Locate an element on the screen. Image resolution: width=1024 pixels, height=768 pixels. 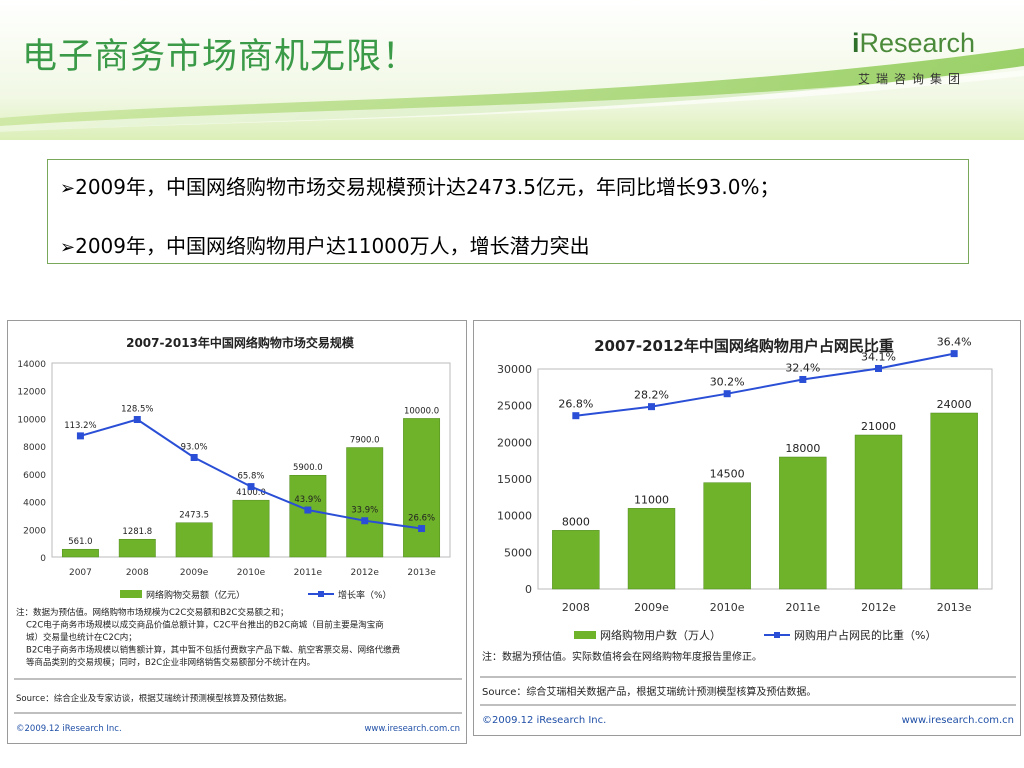
rate-data-label: 65.8% is located at coordinates (250, 477).